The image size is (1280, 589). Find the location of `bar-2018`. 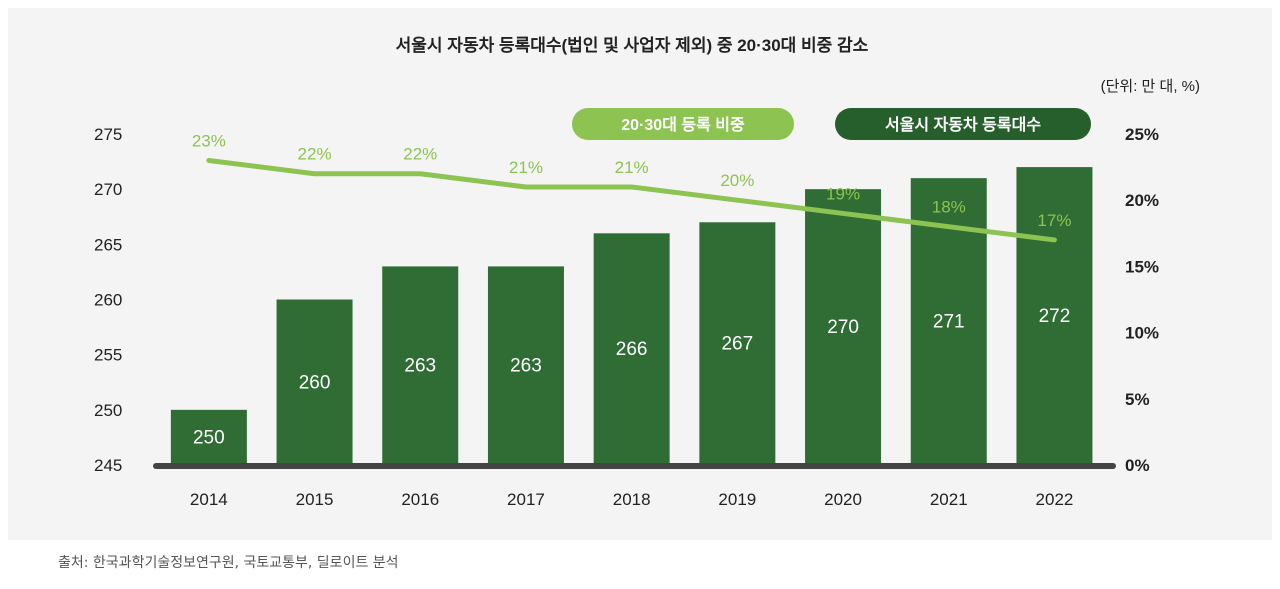

bar-2018 is located at coordinates (631, 349).